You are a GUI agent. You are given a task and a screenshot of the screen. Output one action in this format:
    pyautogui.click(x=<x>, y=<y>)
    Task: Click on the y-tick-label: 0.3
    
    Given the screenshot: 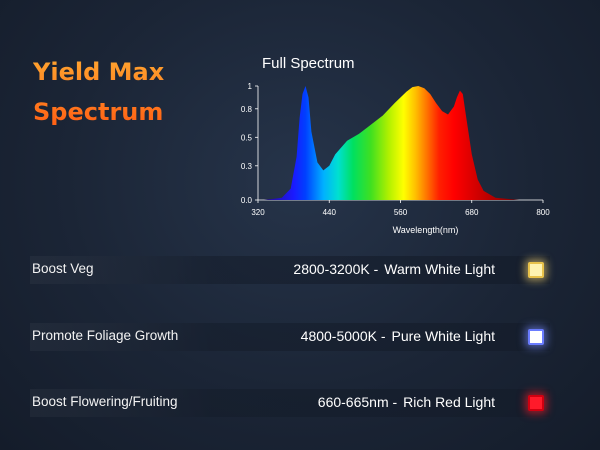 What is the action you would take?
    pyautogui.click(x=247, y=166)
    